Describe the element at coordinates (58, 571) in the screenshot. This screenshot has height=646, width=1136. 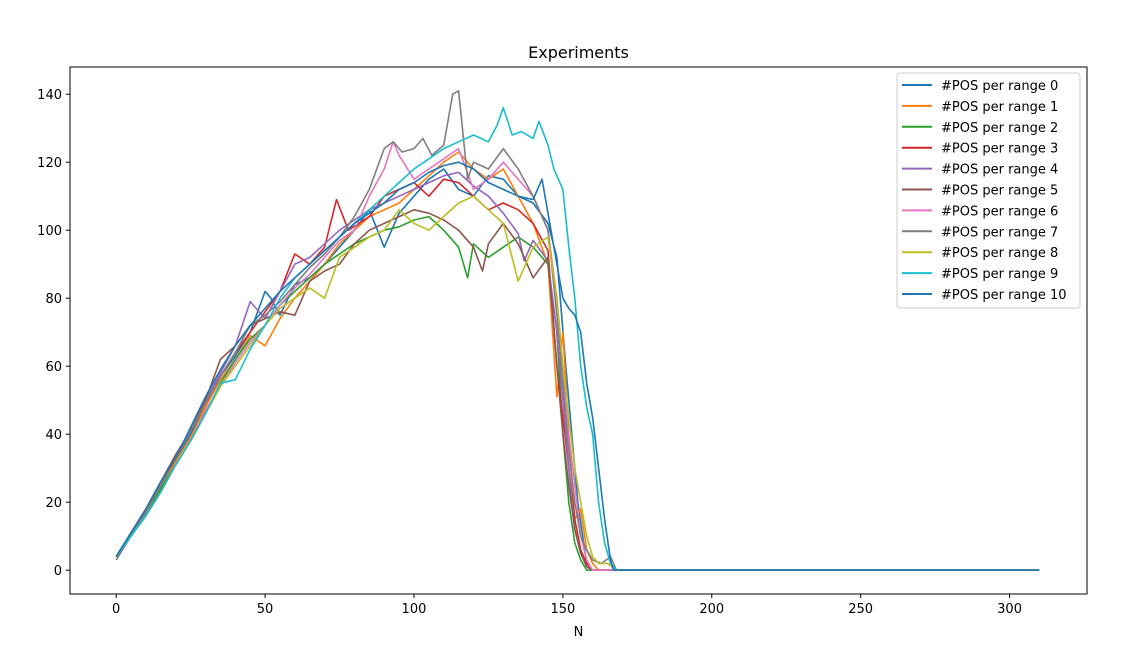
I see `y-tick-label-0: 0` at that location.